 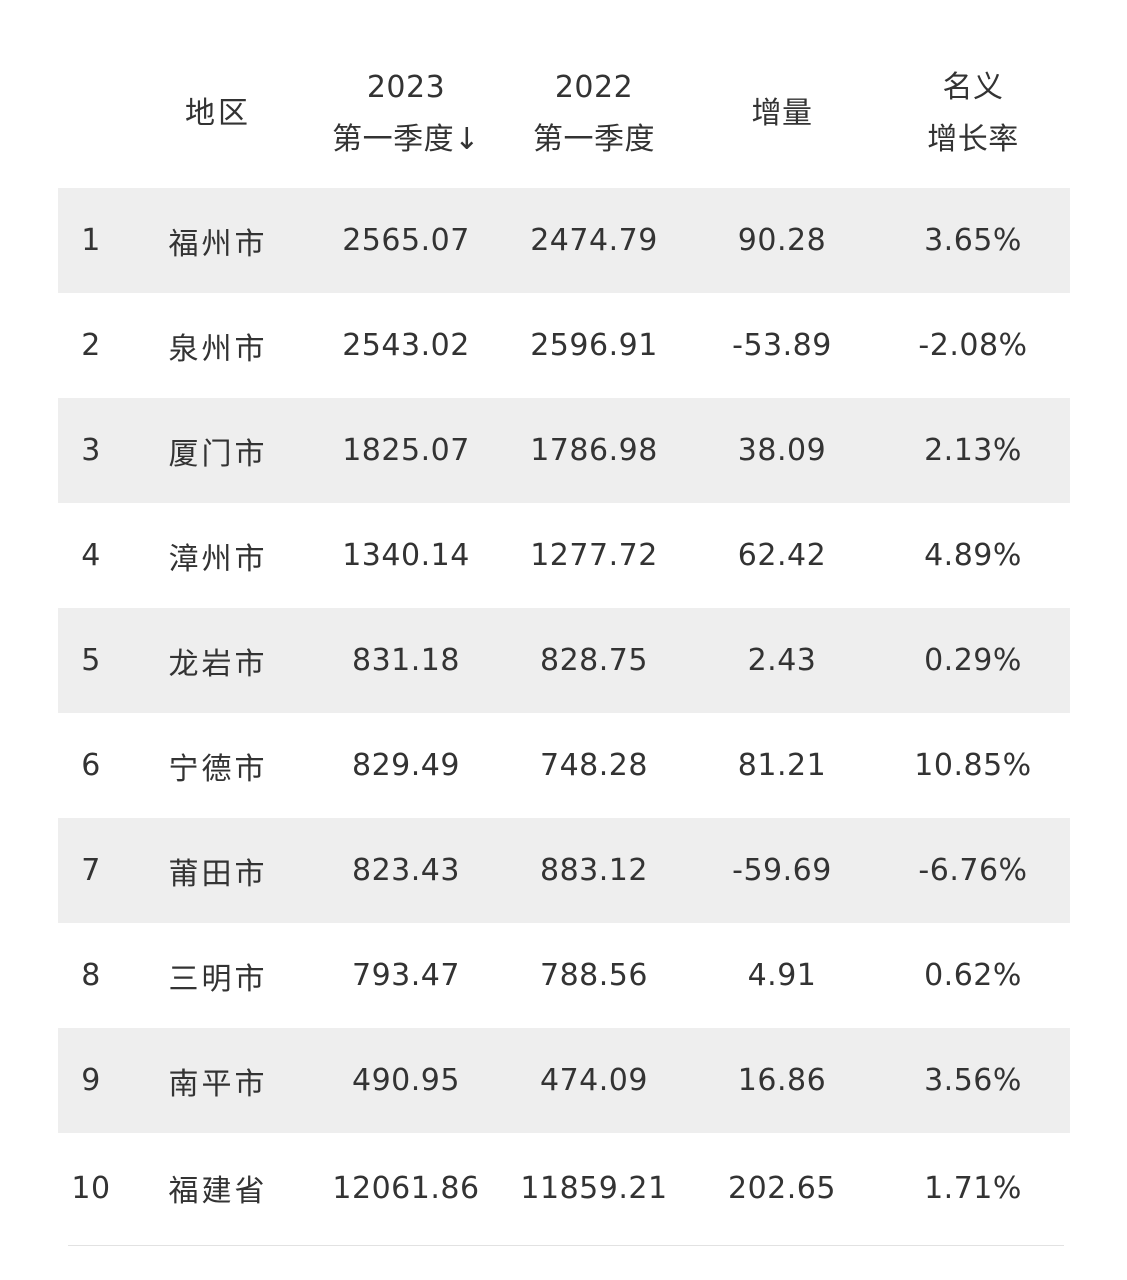 I want to click on row-rate: -2.08%, so click(x=973, y=345).